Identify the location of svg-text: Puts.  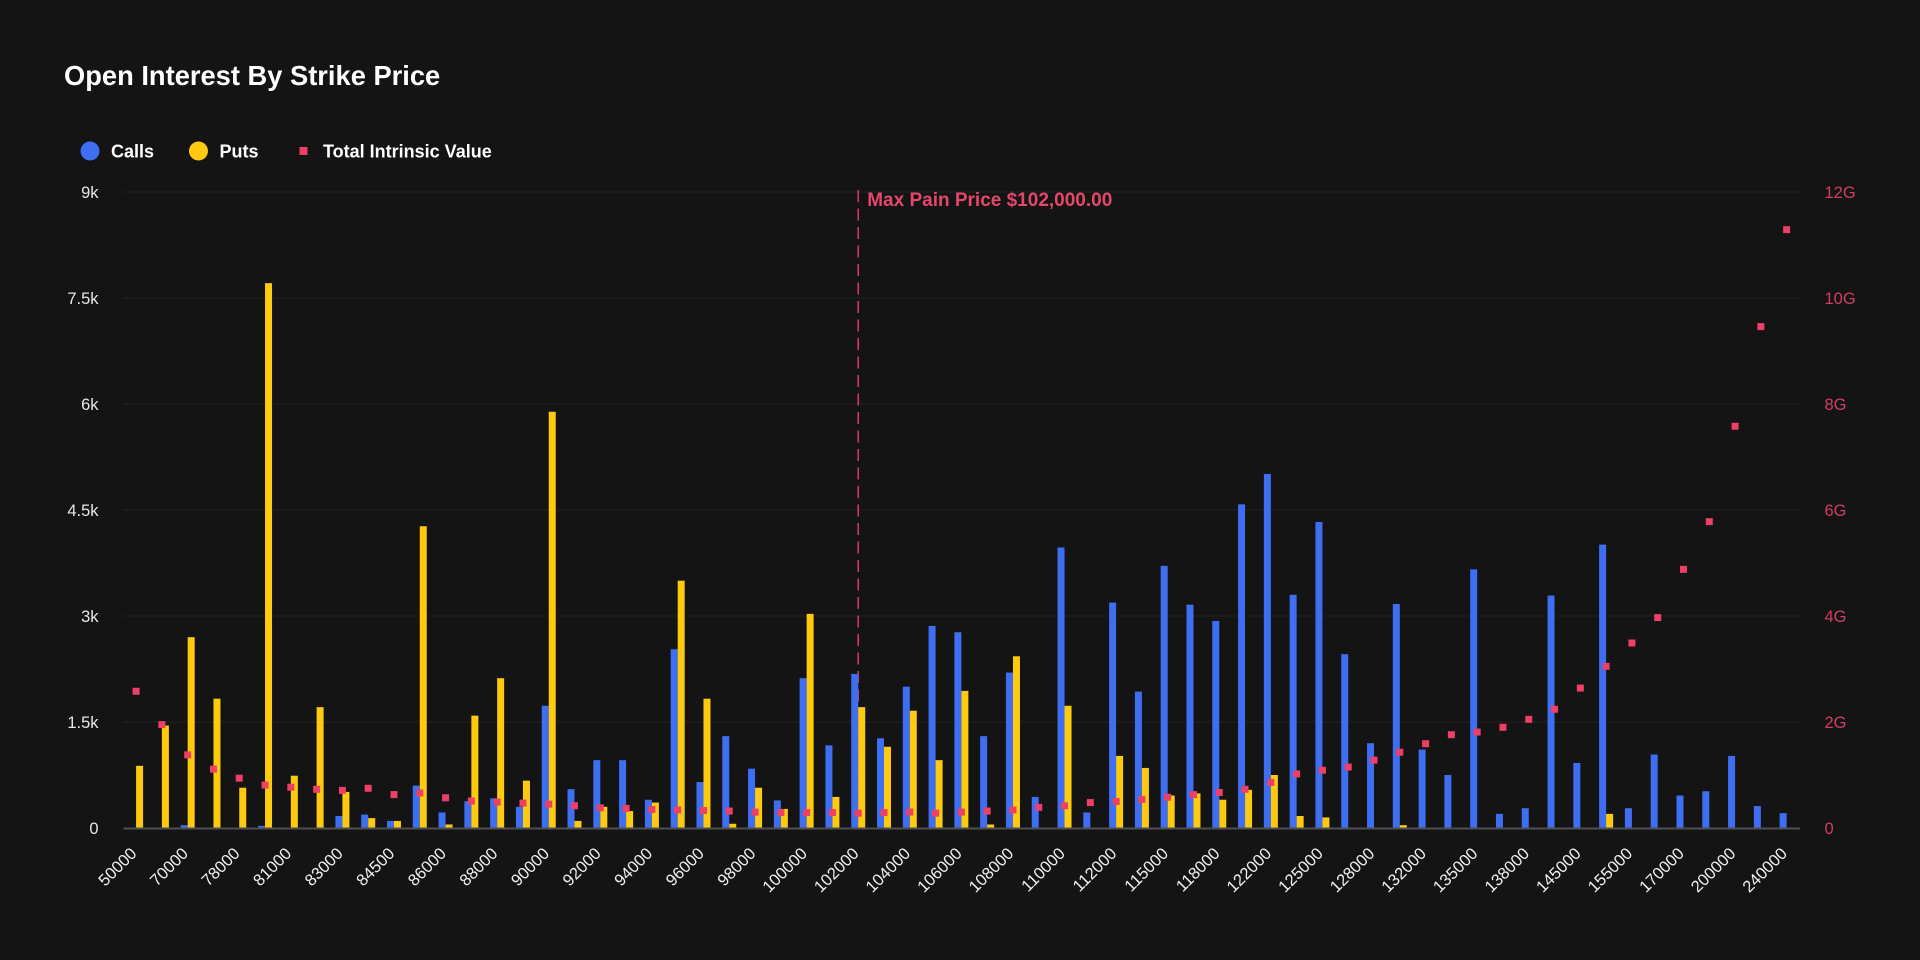
(239, 152).